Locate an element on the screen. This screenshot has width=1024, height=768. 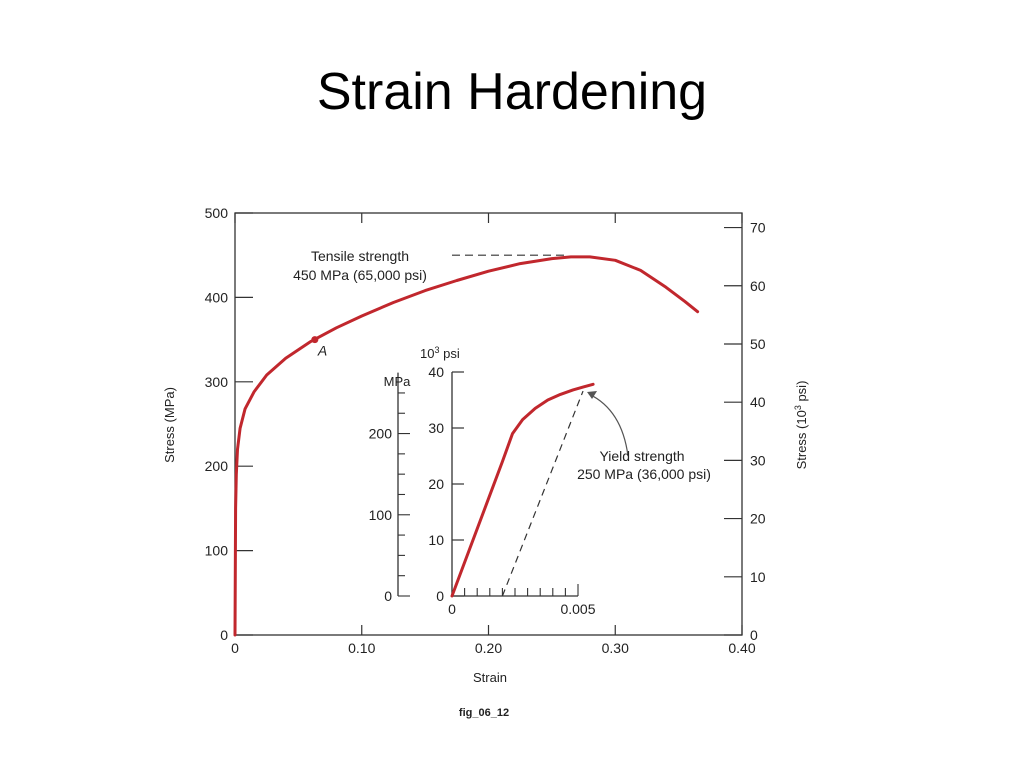
point-a-marker is located at coordinates (315, 340).